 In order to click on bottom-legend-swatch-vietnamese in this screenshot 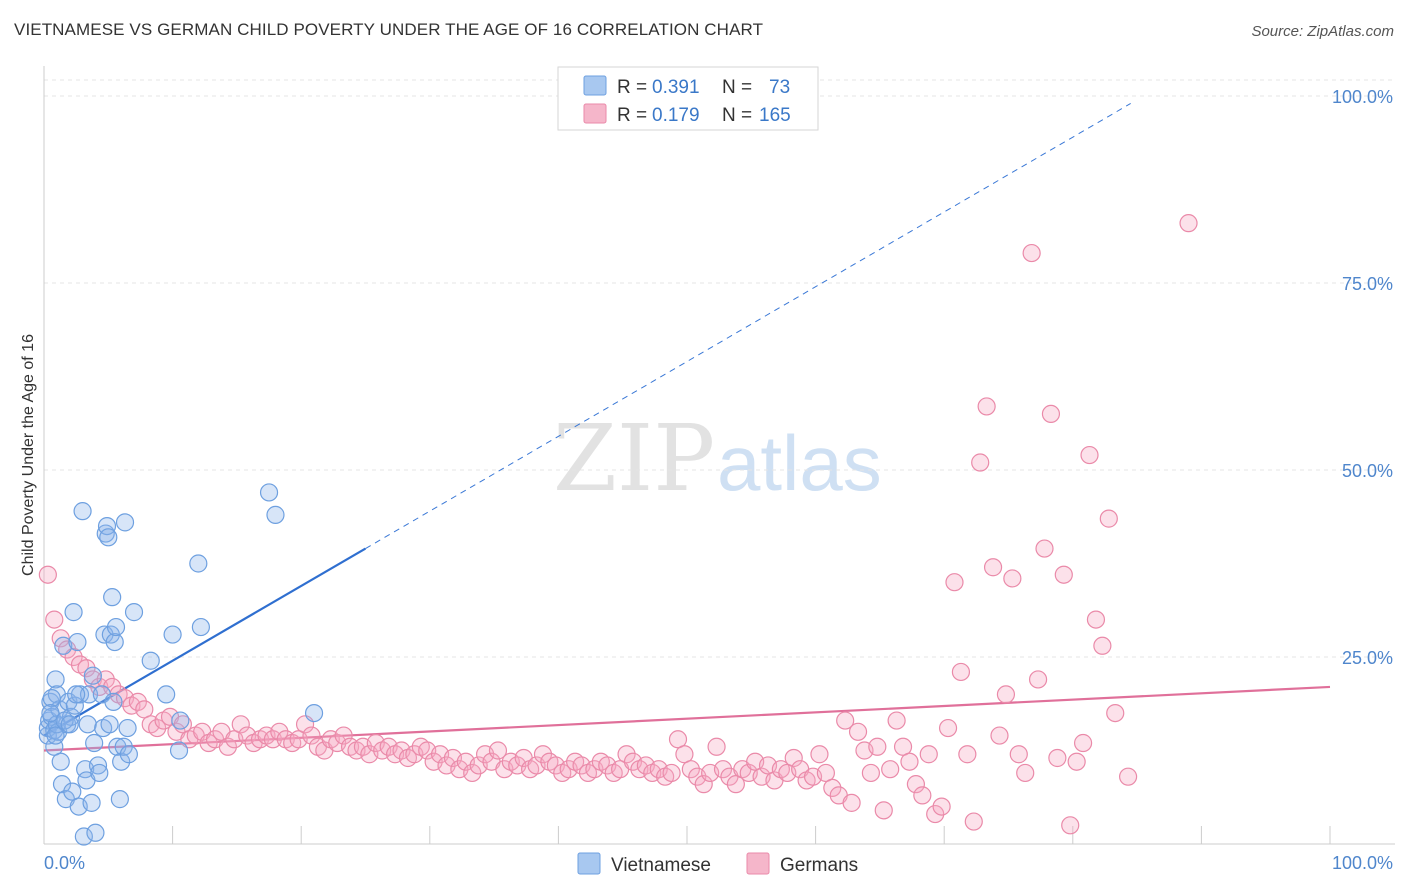, I will do `click(589, 863)`.